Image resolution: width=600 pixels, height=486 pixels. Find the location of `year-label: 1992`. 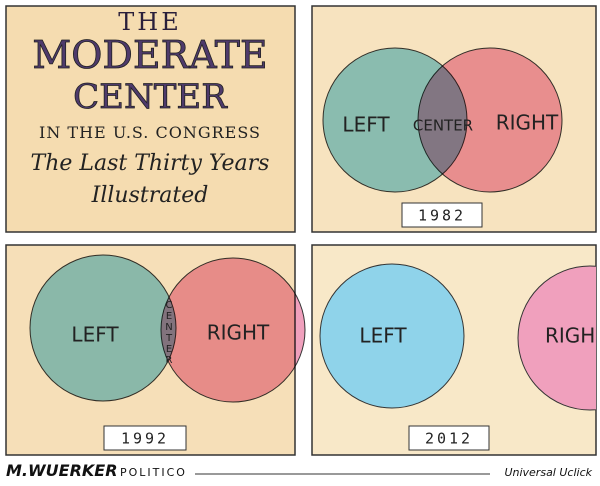

year-label: 1992 is located at coordinates (145, 439).